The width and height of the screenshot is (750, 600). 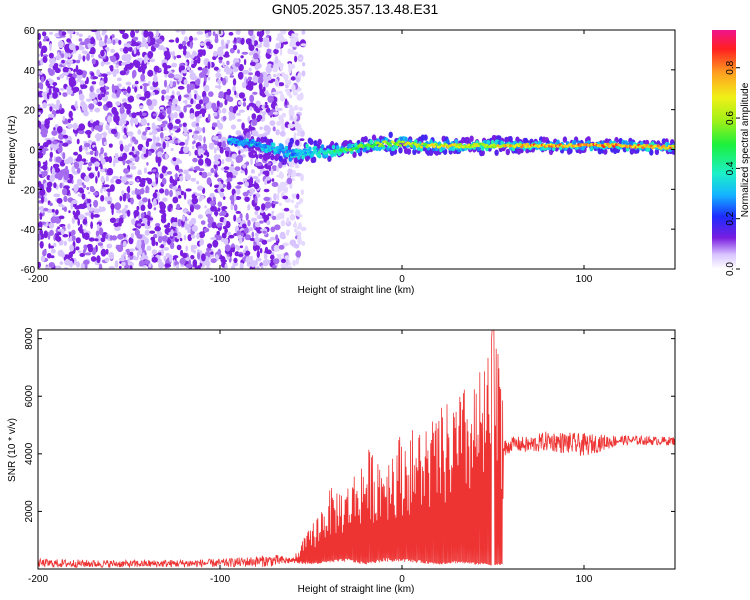 I want to click on y-tick-label: 40, so click(x=30, y=71).